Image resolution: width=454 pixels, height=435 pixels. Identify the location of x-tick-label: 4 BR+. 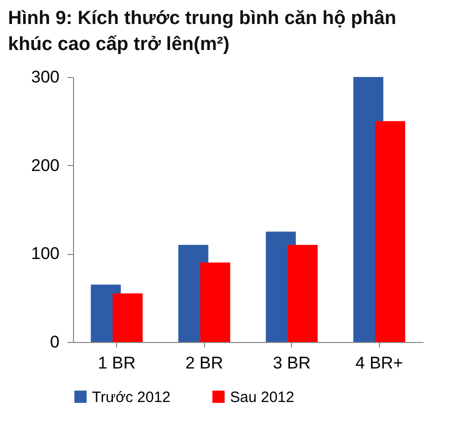
(379, 363).